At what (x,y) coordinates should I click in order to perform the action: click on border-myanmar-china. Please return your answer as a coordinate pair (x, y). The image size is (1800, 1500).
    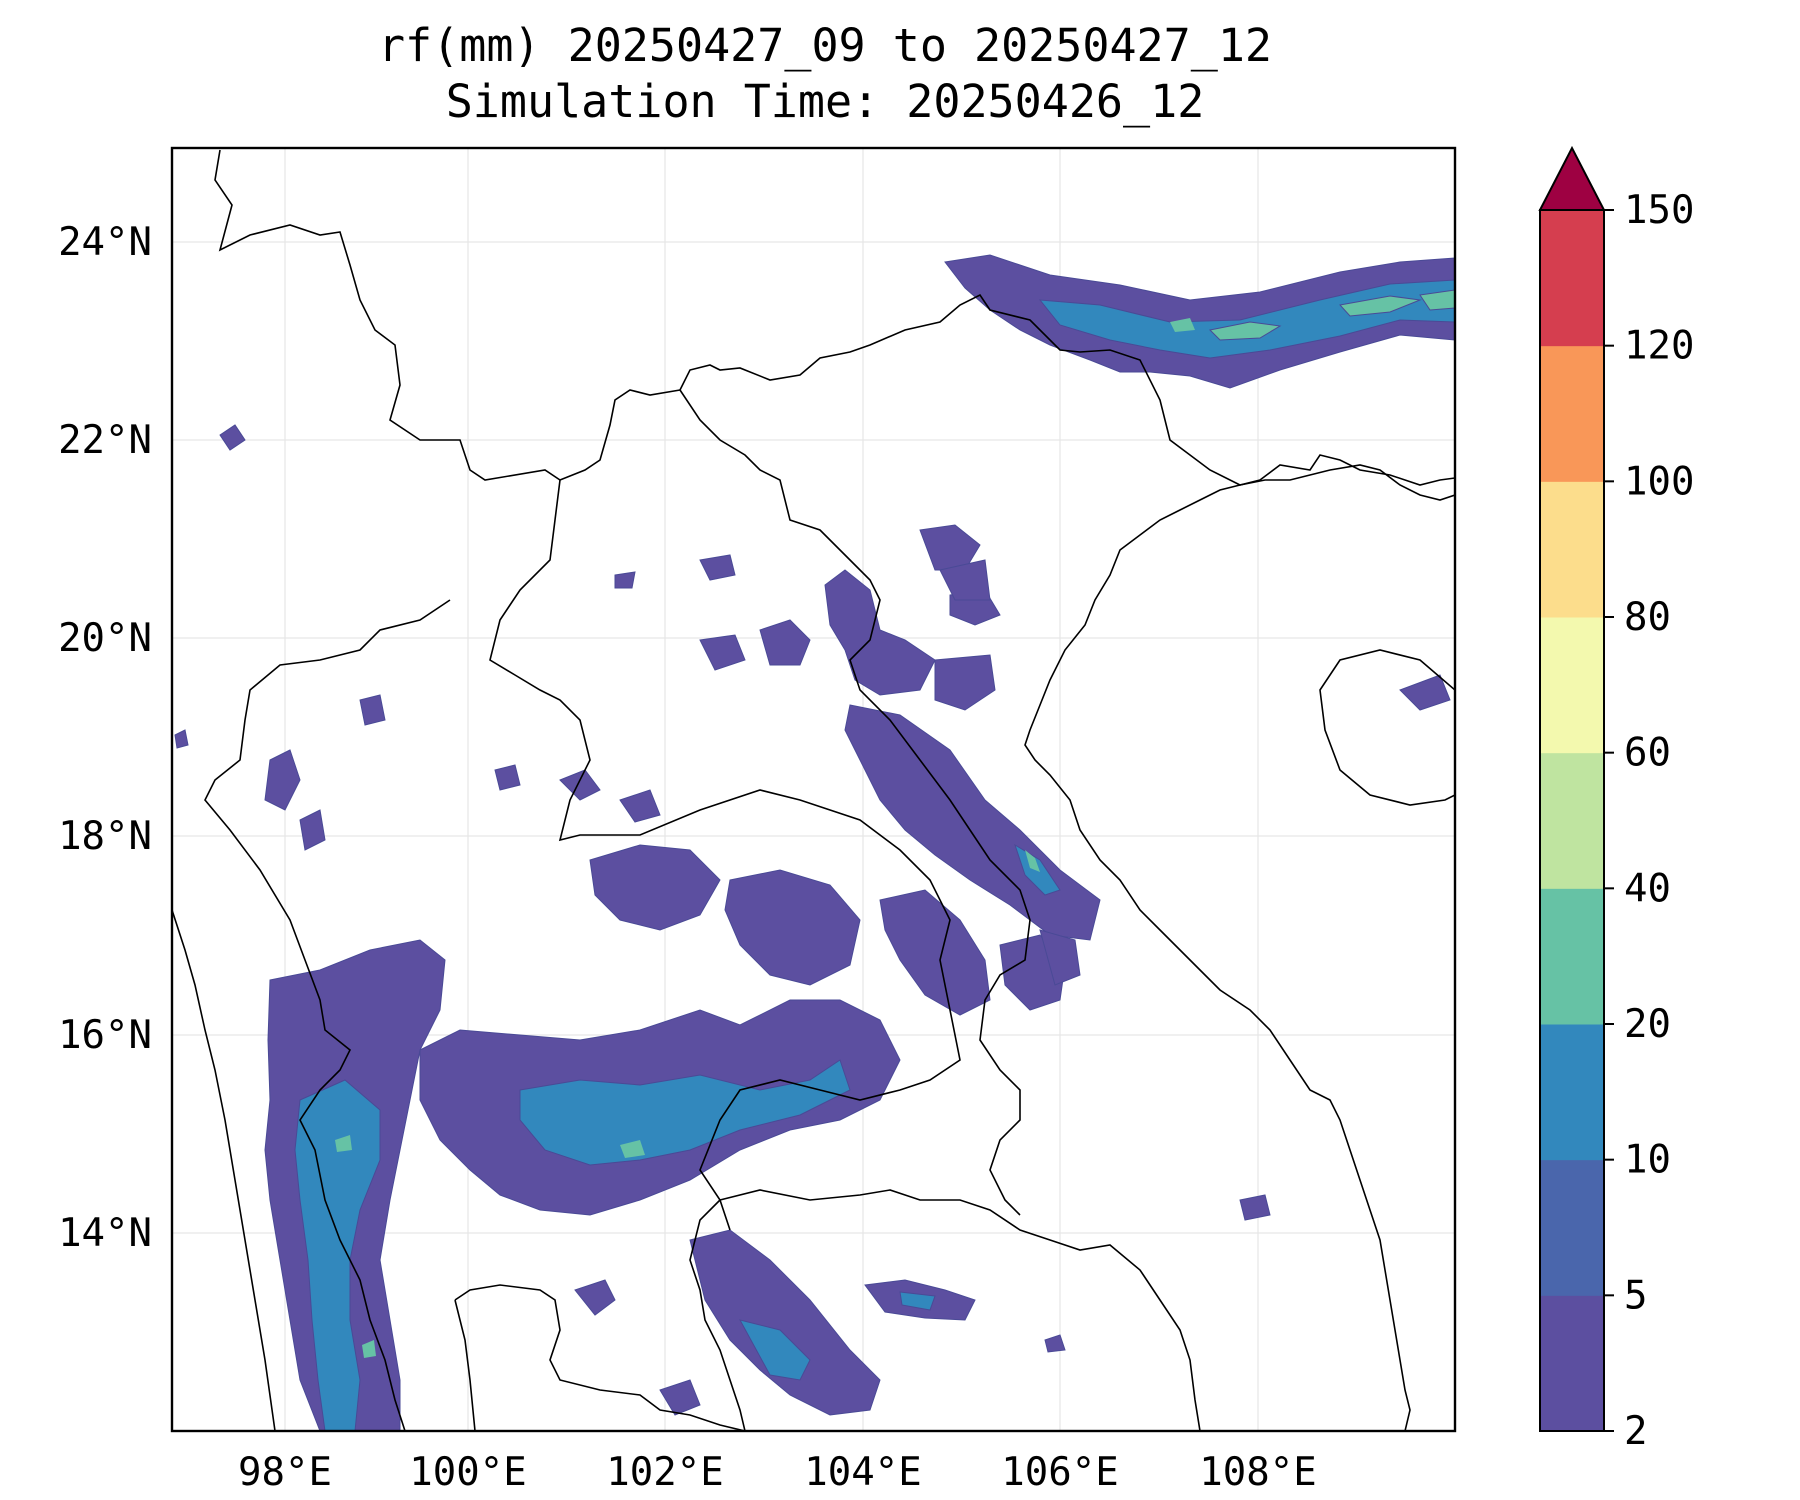
    Looking at the image, I should click on (447, 315).